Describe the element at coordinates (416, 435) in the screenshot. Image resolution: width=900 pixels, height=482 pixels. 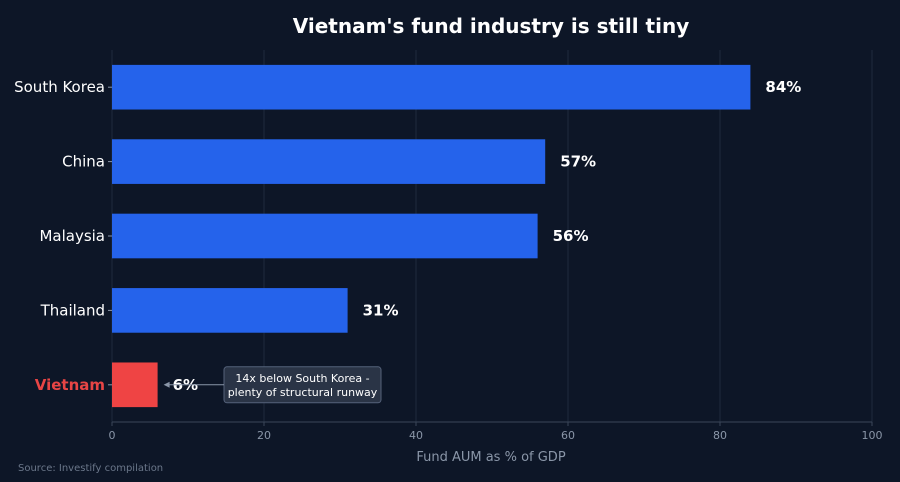
I see `x-tick-label: 40` at that location.